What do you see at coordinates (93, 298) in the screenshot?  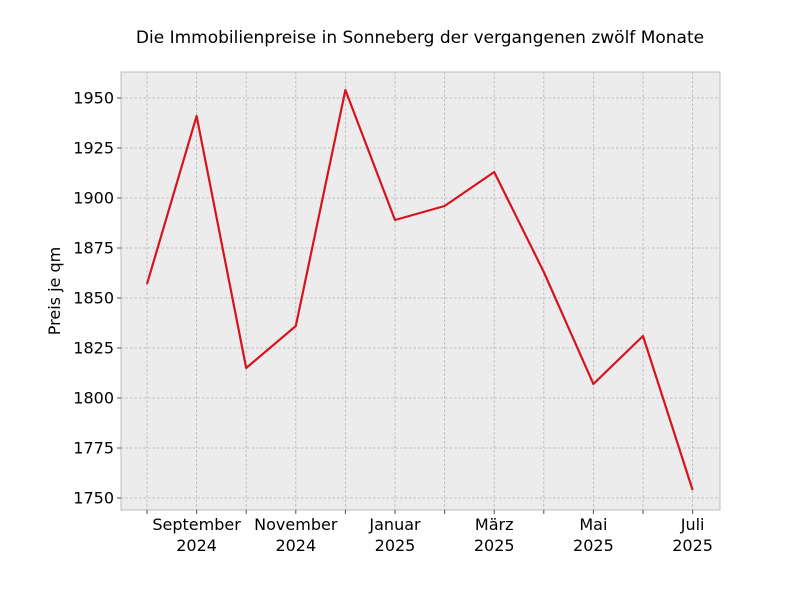 I see `y-tick-label: 1850` at bounding box center [93, 298].